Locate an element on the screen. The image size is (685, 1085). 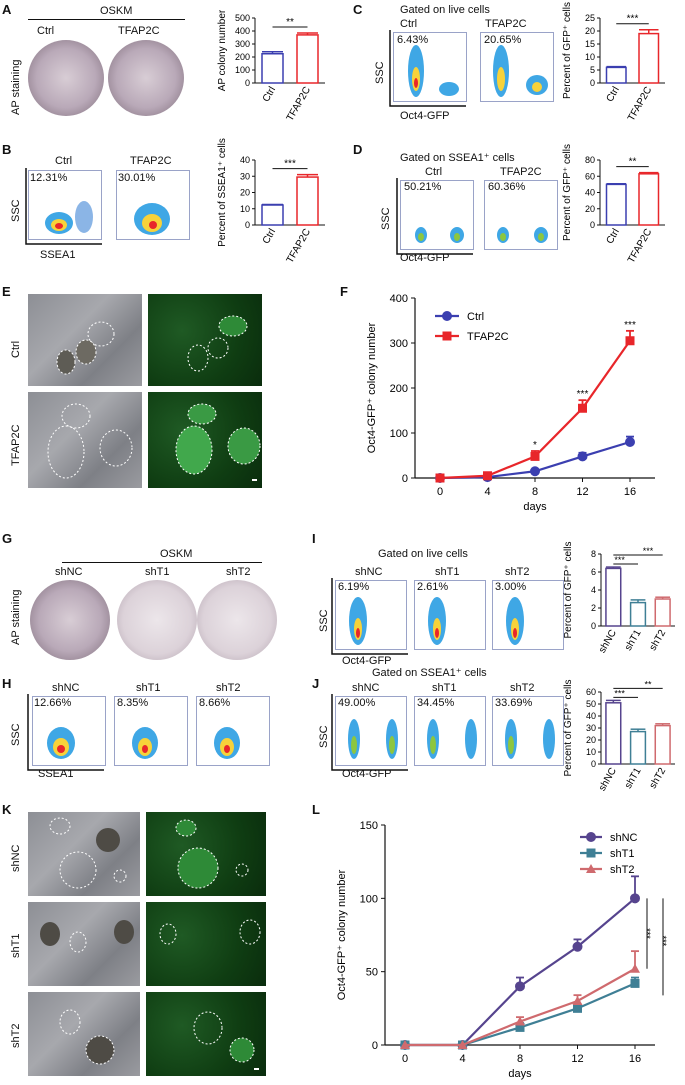
panel-label-d: D is located at coordinates (358, 149).